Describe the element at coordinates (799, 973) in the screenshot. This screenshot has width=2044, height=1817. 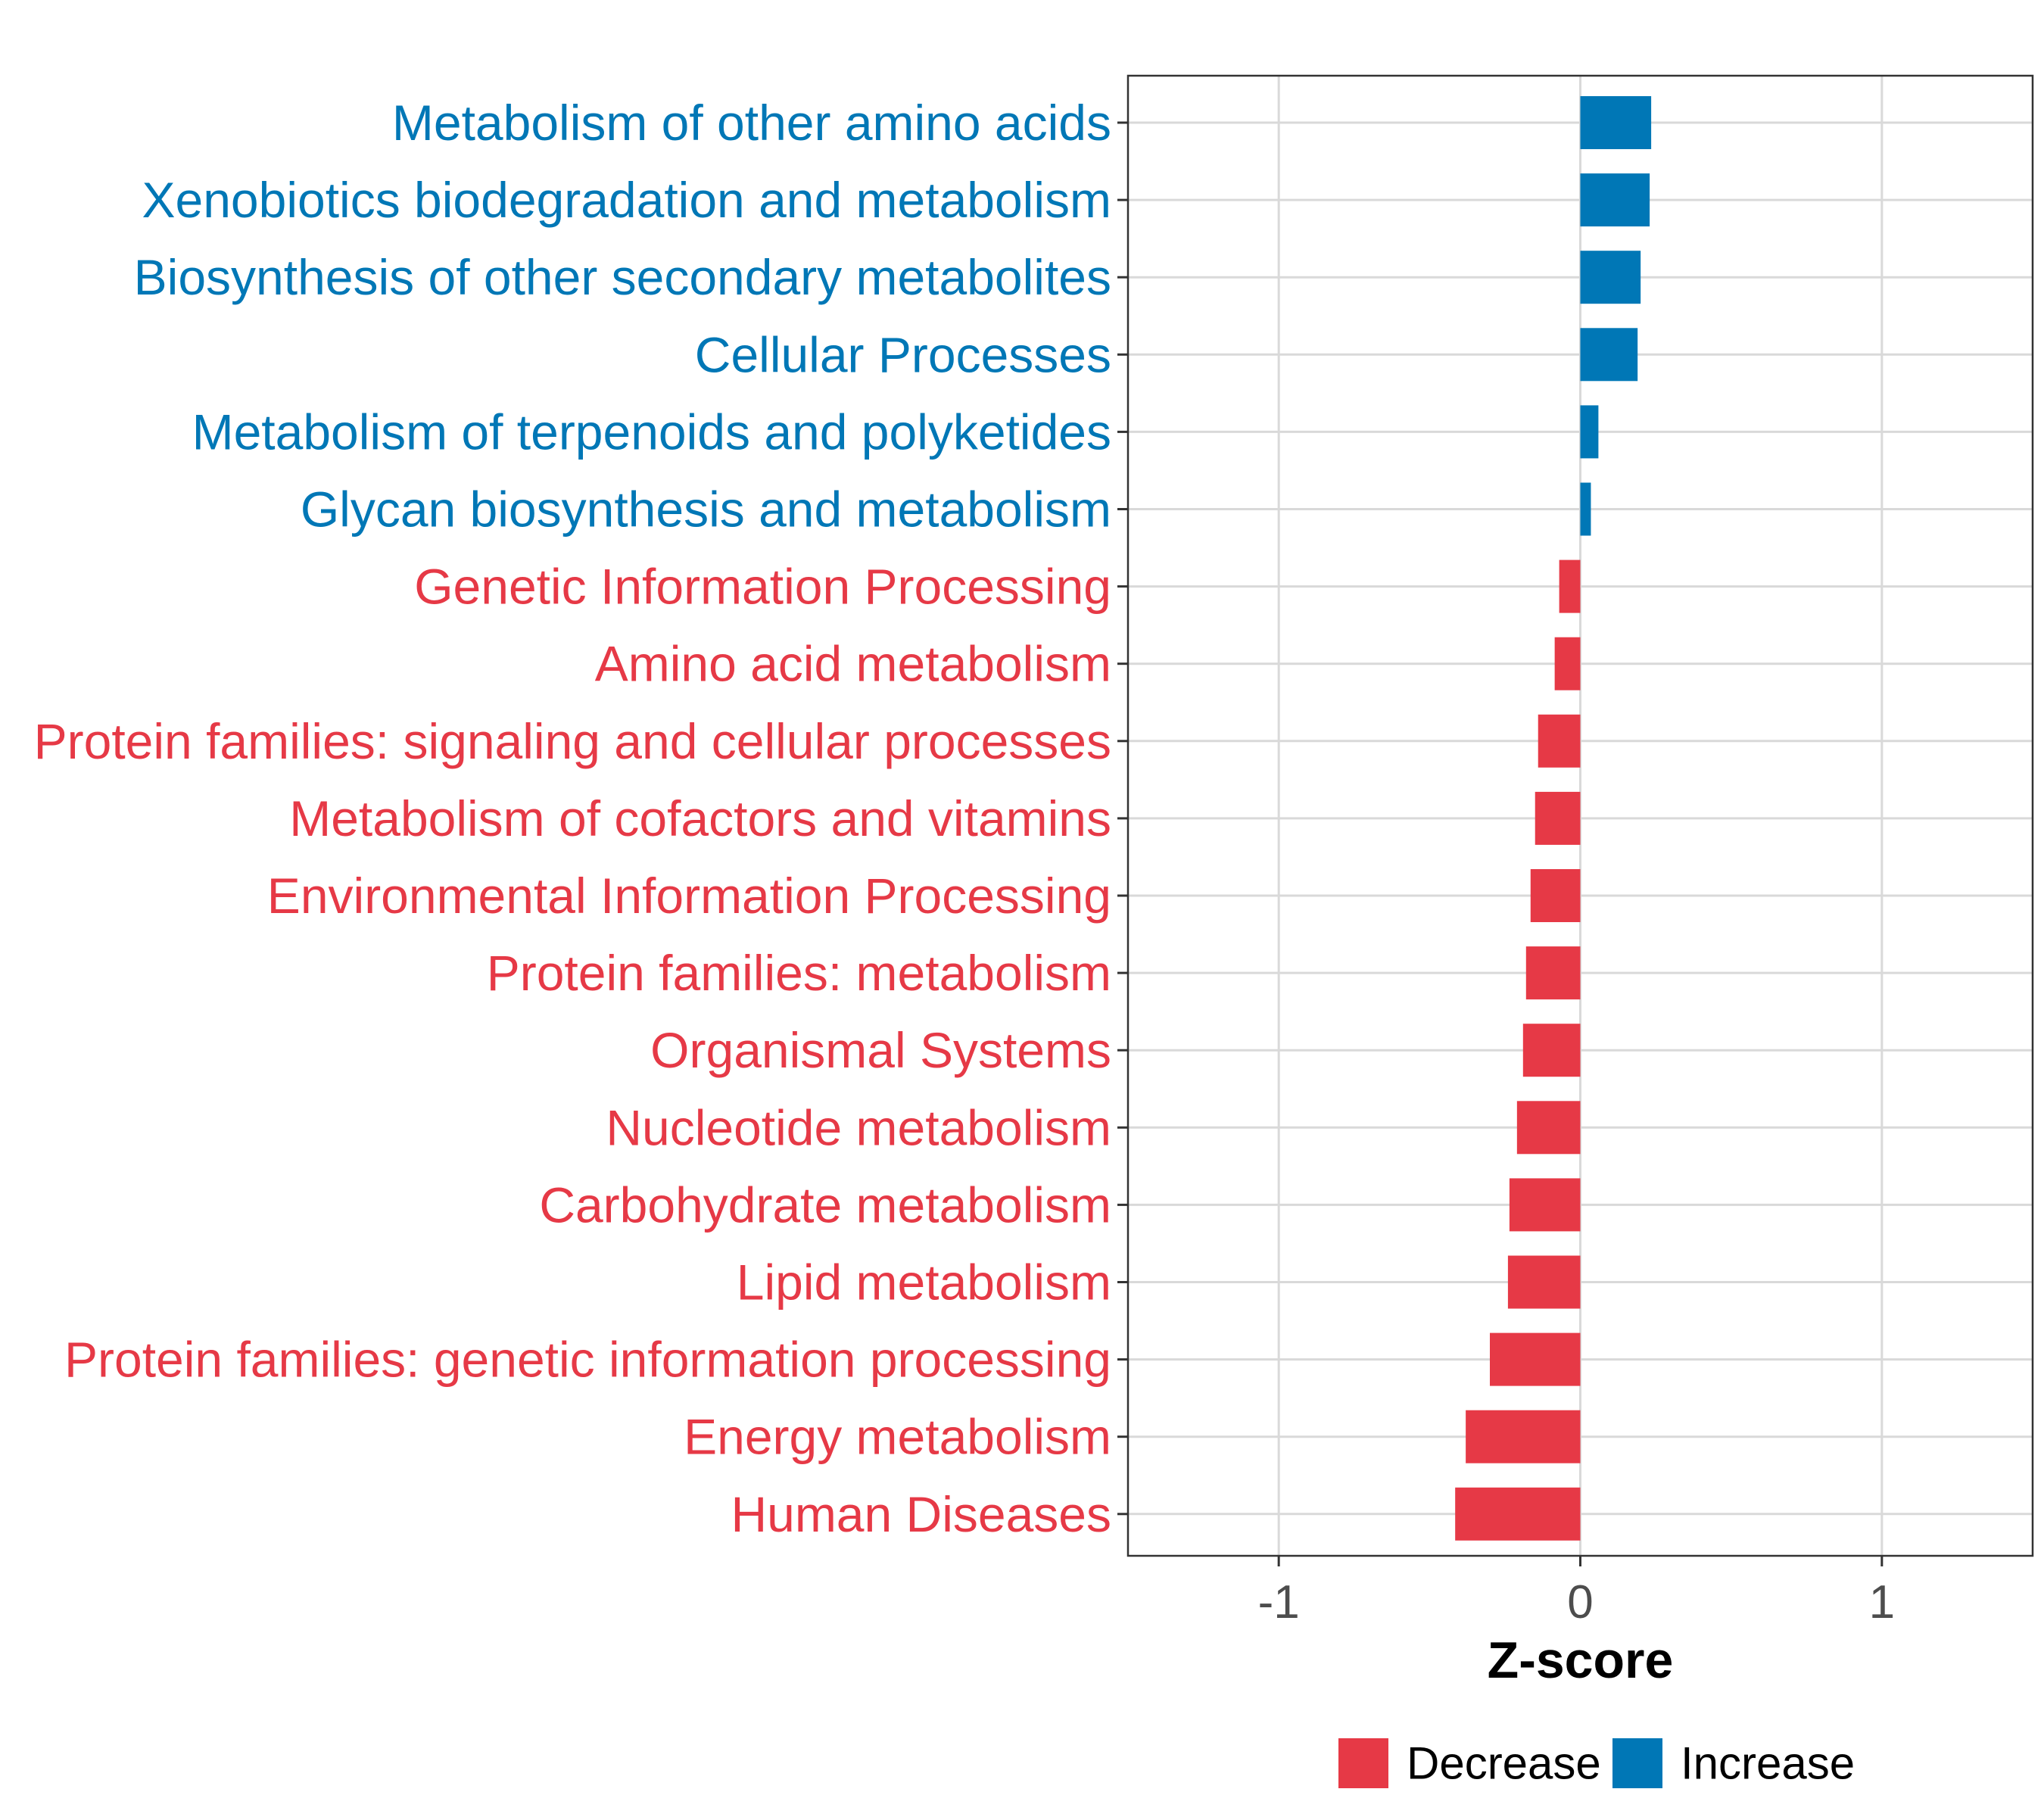
I see `category-label-11: Protein families: metabolism` at that location.